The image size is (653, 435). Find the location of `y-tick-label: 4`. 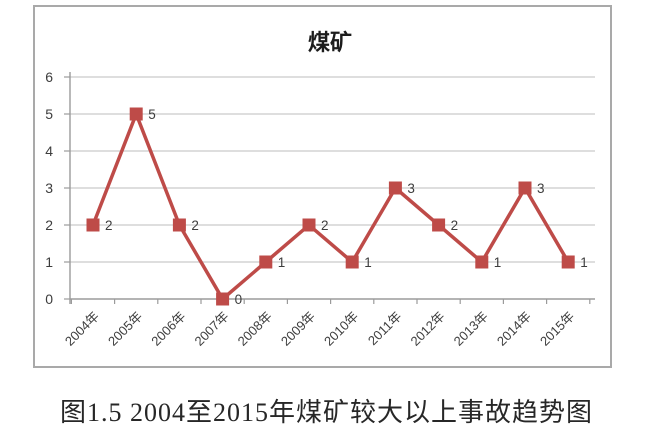

y-tick-label: 4 is located at coordinates (49, 151).